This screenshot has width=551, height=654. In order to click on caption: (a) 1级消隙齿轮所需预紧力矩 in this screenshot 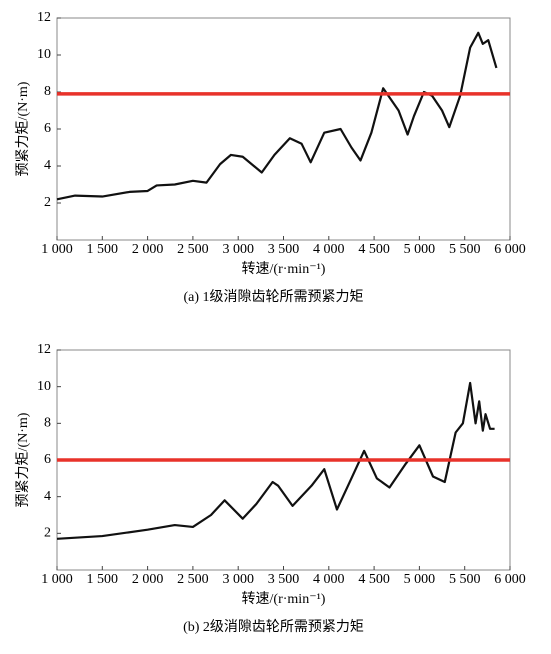, I will do `click(273, 297)`.